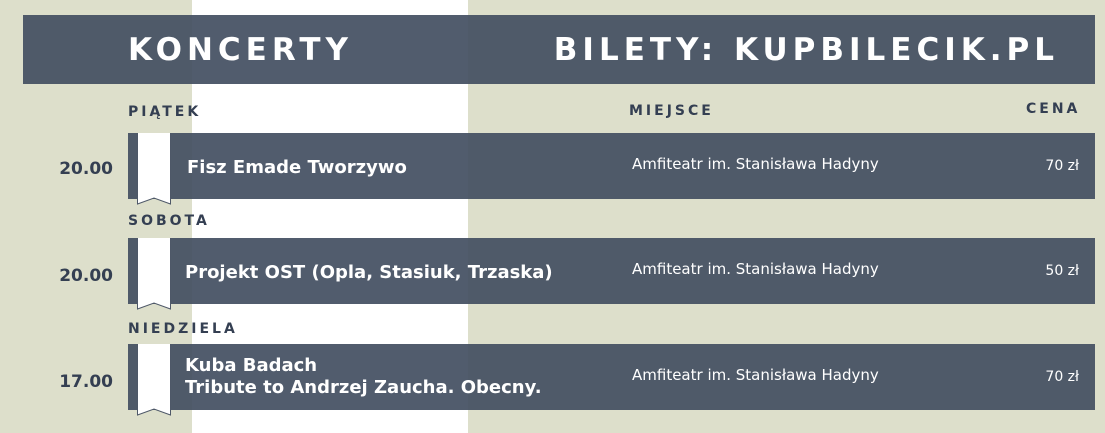  What do you see at coordinates (183, 329) in the screenshot?
I see `day-label: NIEDZIELA` at bounding box center [183, 329].